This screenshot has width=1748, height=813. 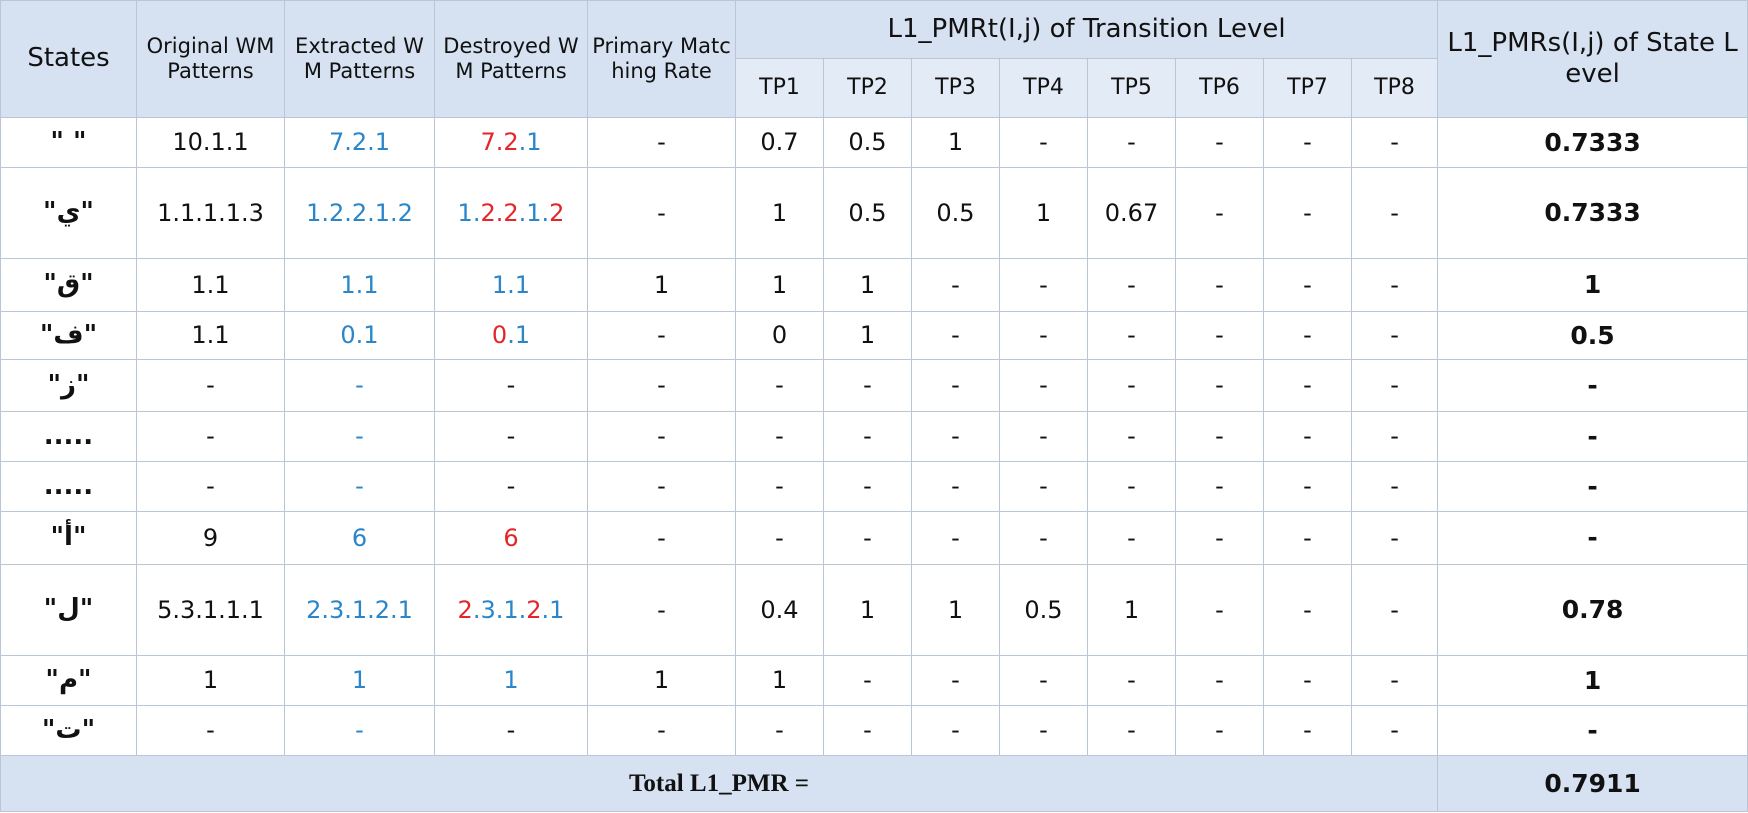 I want to click on original-cell: 10.1.1, so click(x=210, y=142).